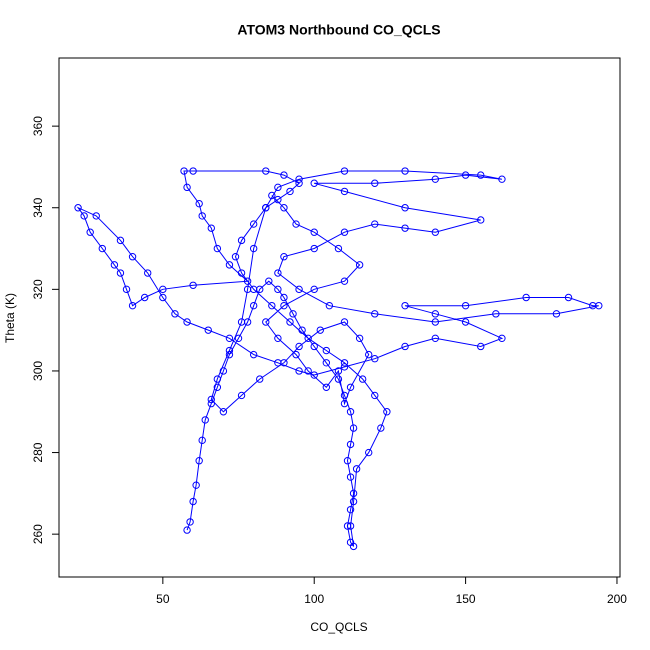  What do you see at coordinates (338, 30) in the screenshot?
I see `chart-title: ATOM3 Northbound CO_QCLS` at bounding box center [338, 30].